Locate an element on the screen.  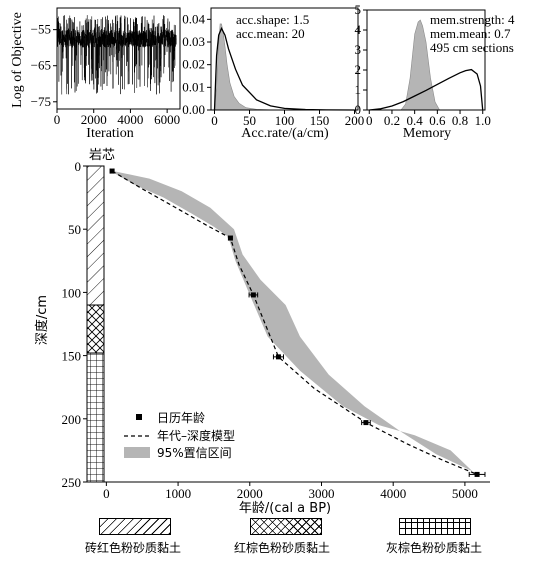
acc-xtick-label: 100 is located at coordinates (285, 120).